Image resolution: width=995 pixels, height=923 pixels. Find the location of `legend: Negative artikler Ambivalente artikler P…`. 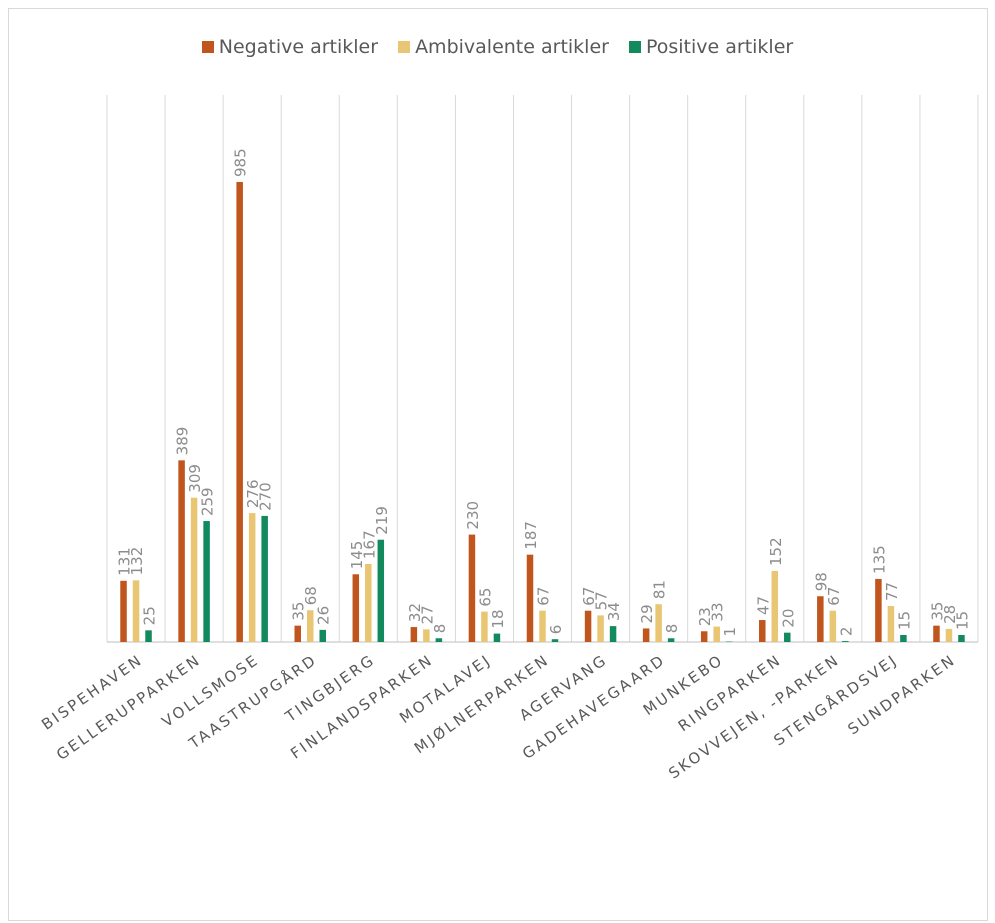

legend: Negative artikler Ambivalente artikler P… is located at coordinates (497, 47).